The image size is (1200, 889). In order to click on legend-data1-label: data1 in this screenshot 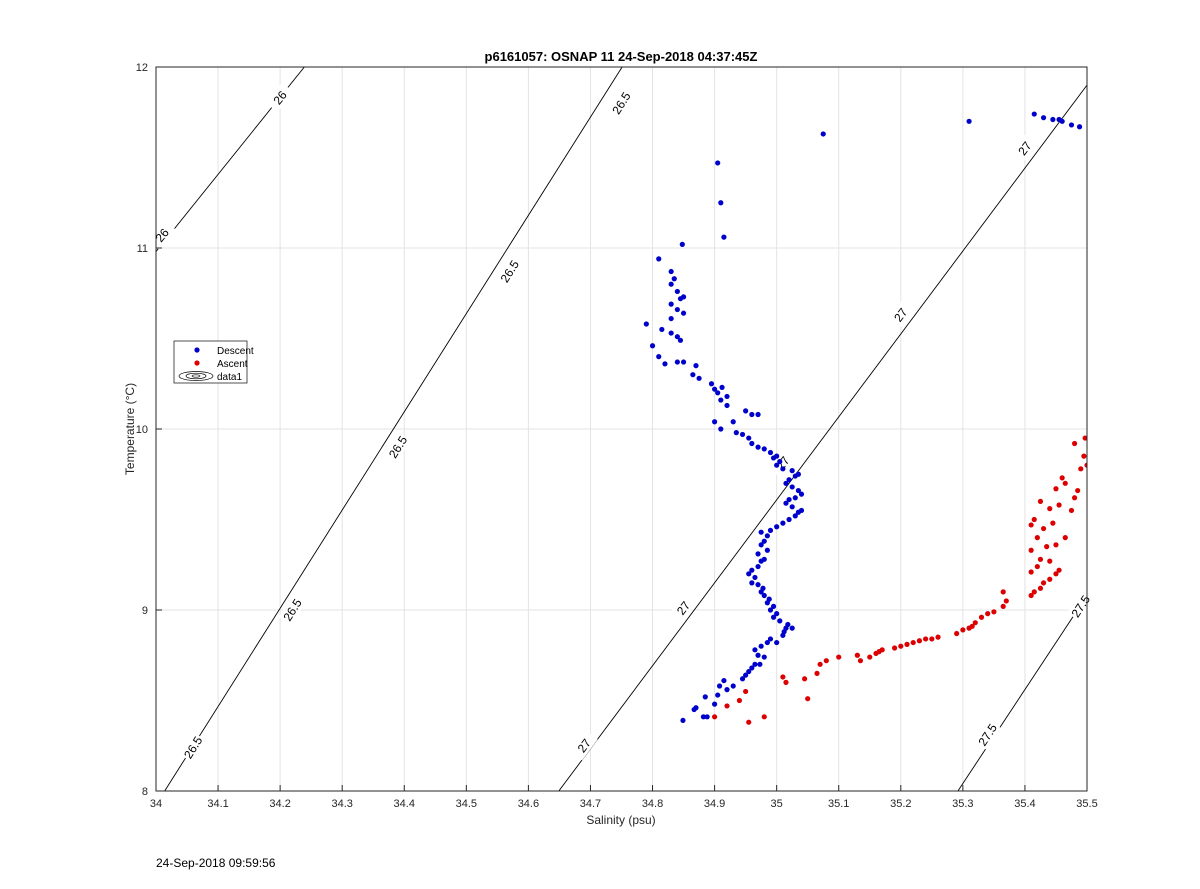, I will do `click(229, 377)`.